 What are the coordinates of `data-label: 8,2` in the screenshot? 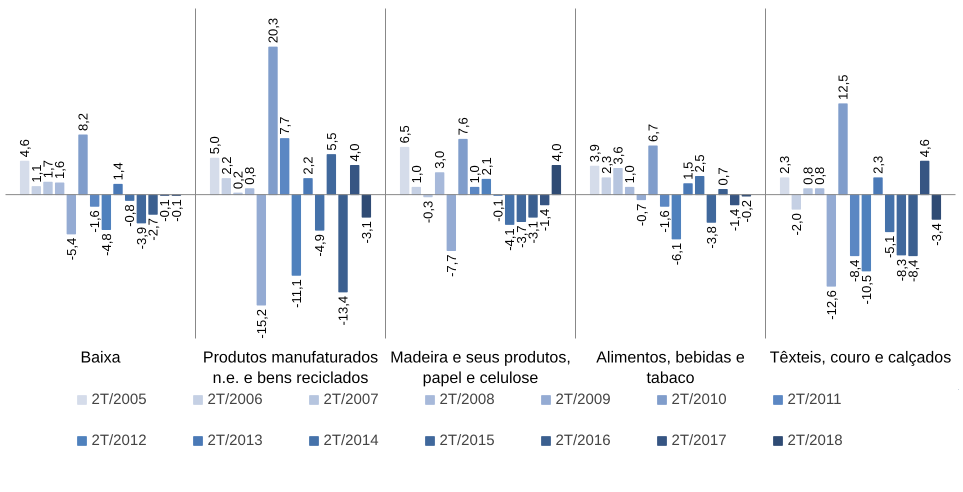 It's located at (82, 122).